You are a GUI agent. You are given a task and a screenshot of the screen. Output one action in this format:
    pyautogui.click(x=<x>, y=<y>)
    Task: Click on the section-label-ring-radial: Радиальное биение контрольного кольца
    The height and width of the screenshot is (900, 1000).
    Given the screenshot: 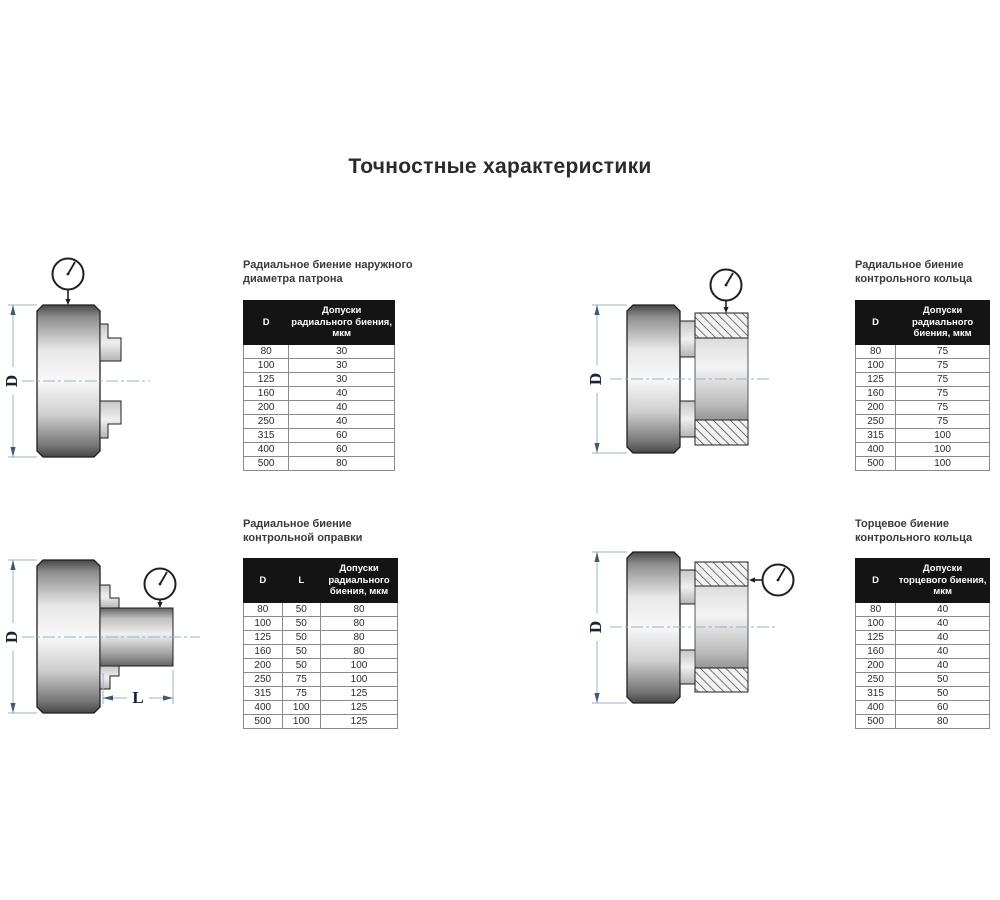 What is the action you would take?
    pyautogui.click(x=914, y=272)
    